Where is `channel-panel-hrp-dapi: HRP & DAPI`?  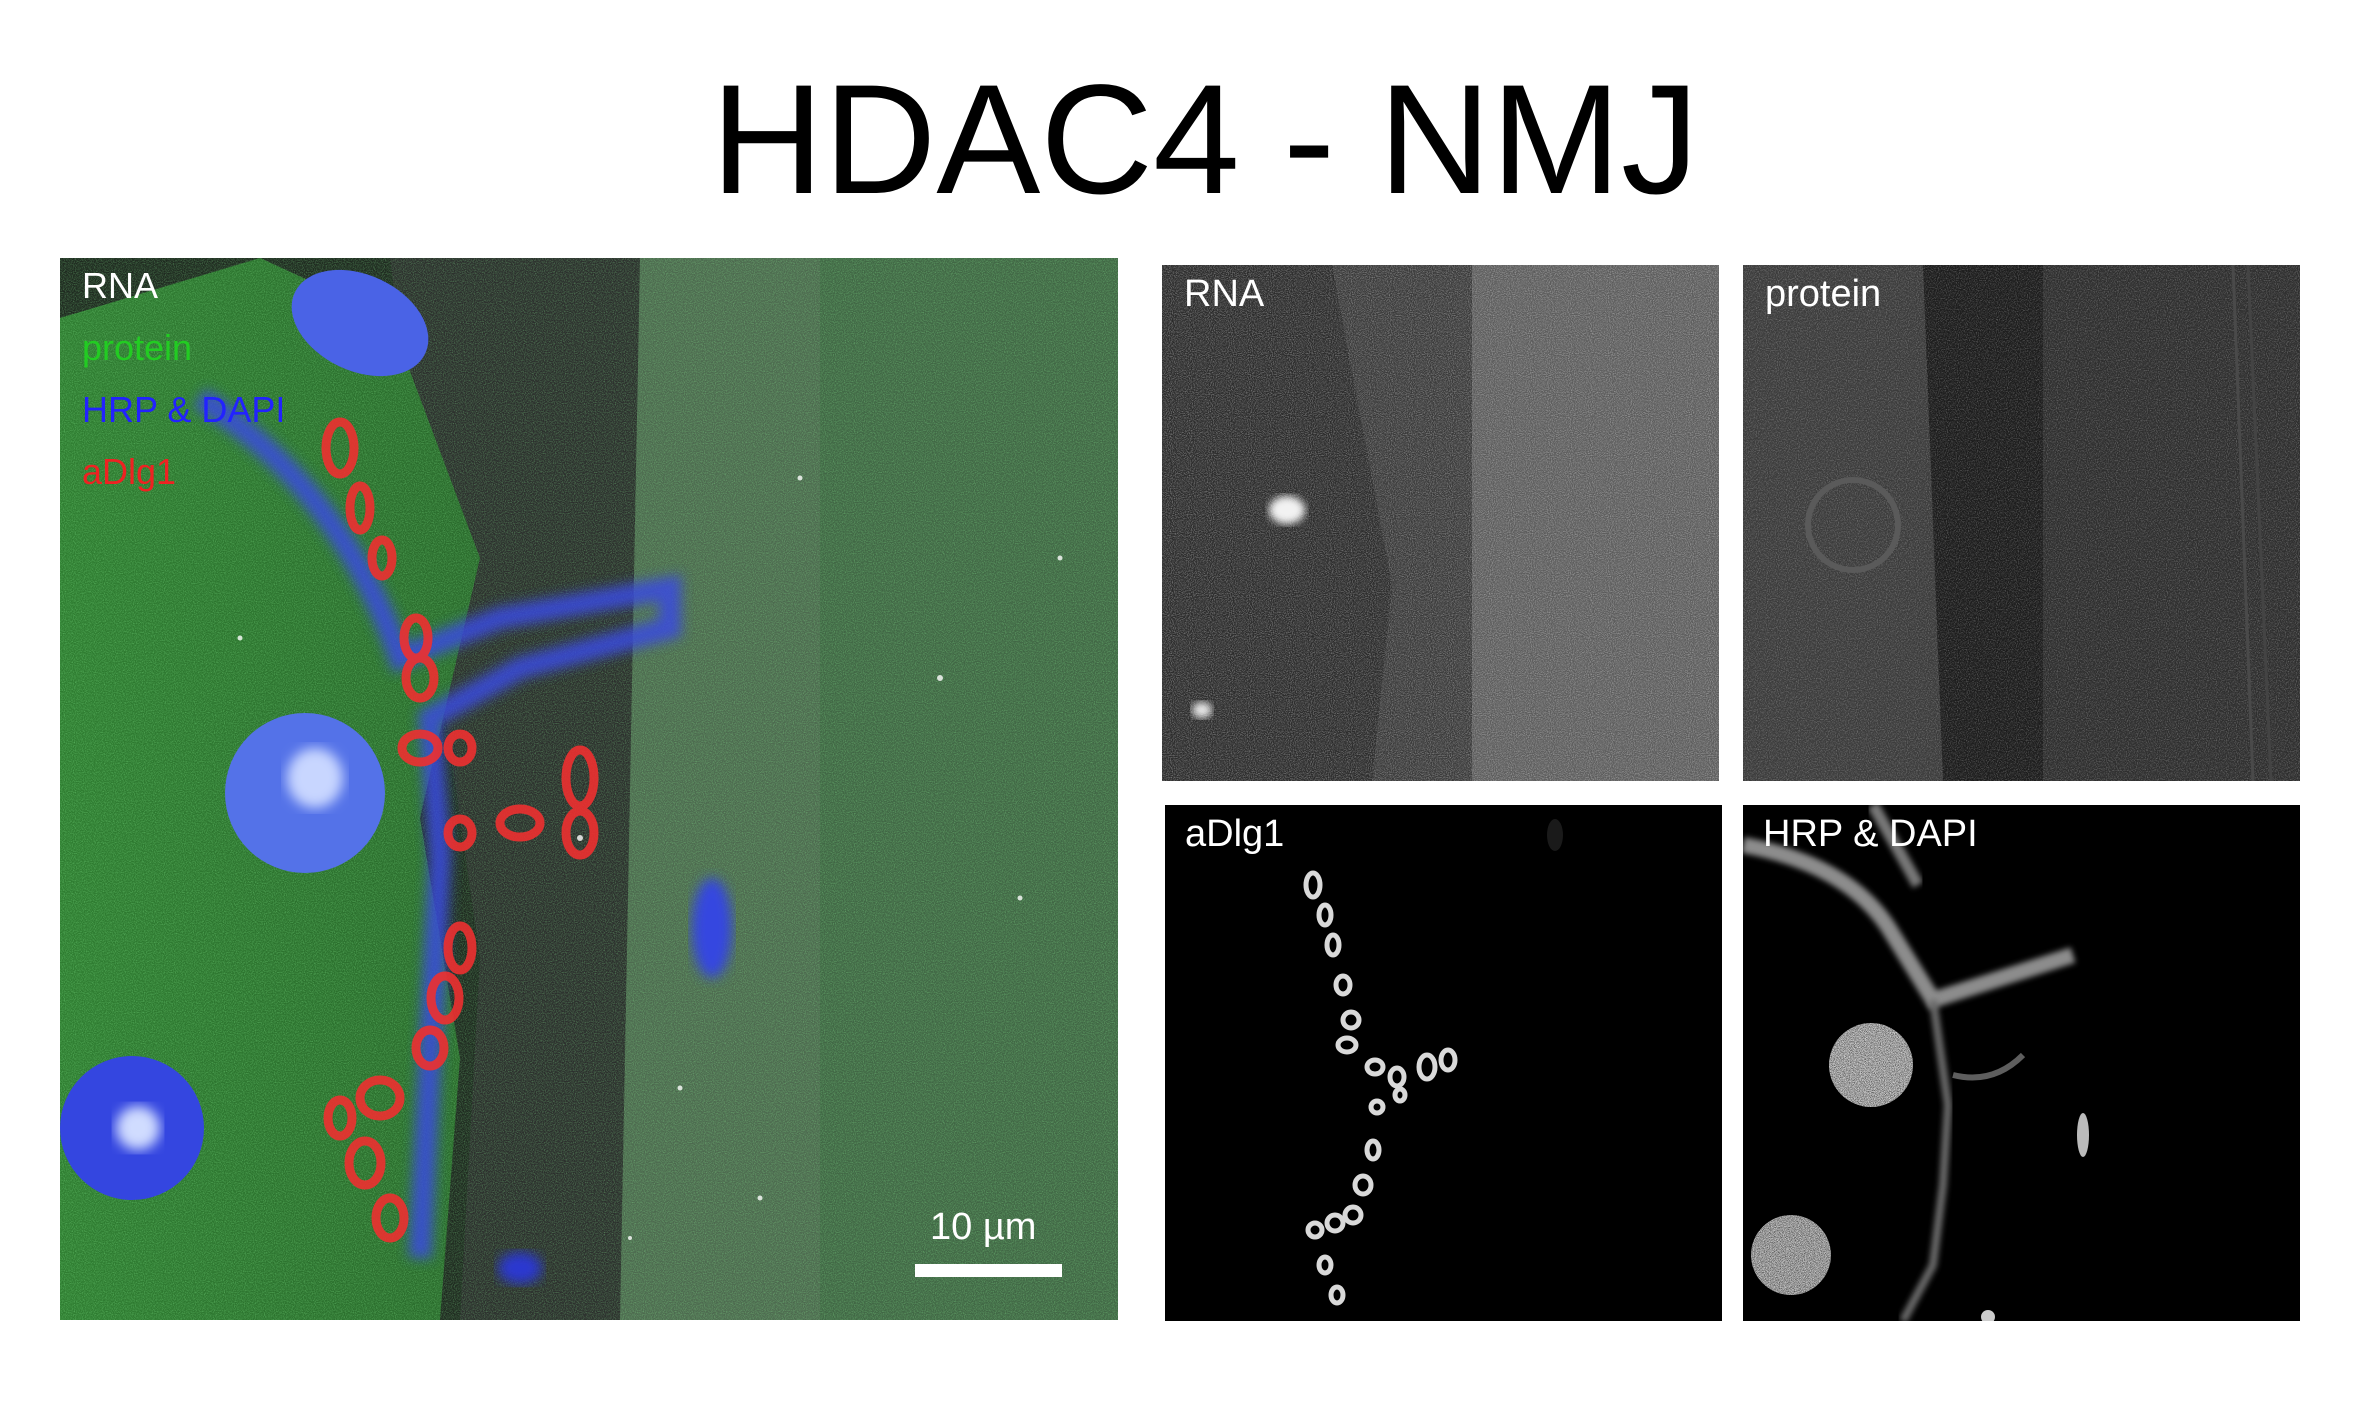 channel-panel-hrp-dapi: HRP & DAPI is located at coordinates (2021, 1063).